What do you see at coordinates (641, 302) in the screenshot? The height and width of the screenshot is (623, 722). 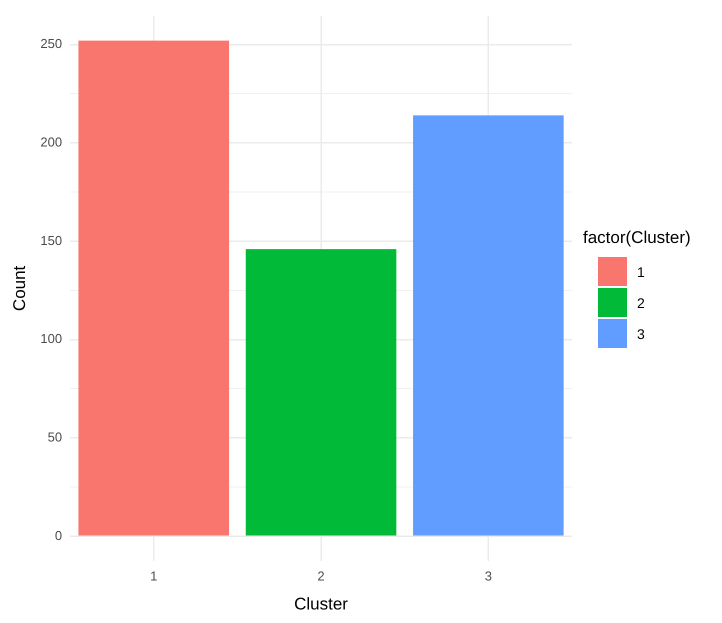 I see `legend-label: 2` at bounding box center [641, 302].